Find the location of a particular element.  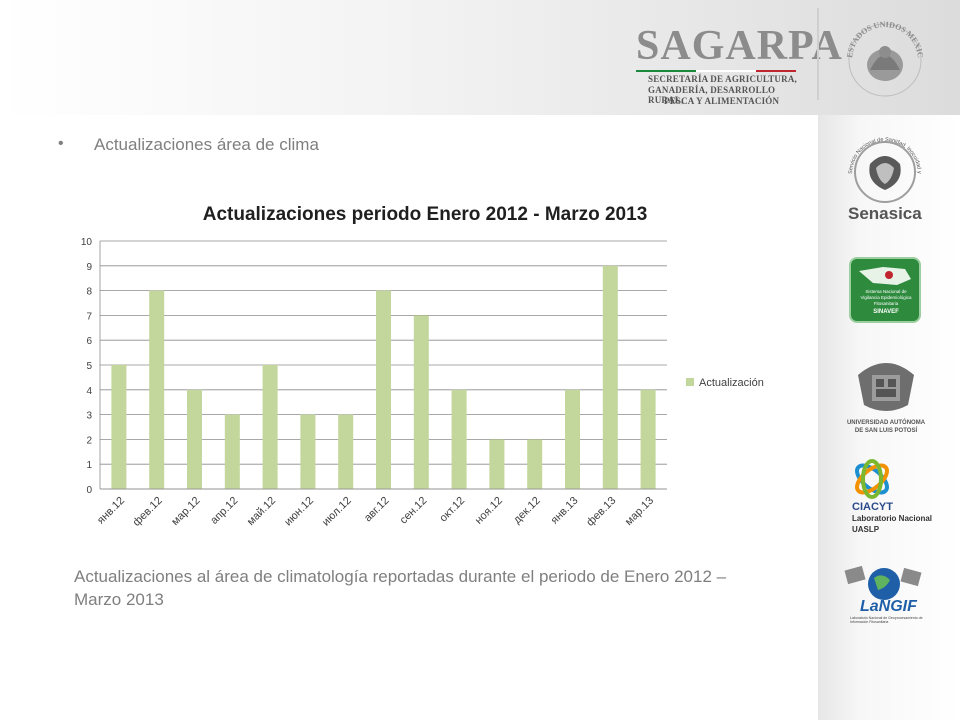

legend-swatch is located at coordinates (690, 382).